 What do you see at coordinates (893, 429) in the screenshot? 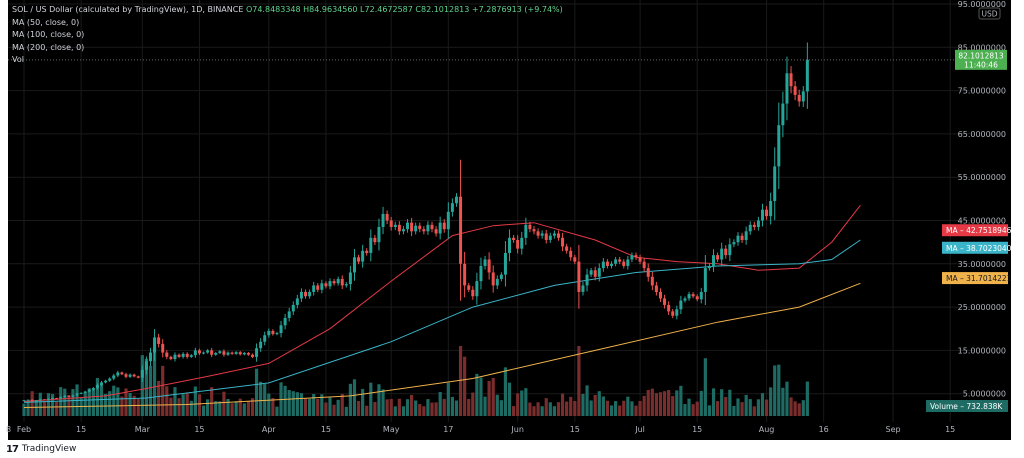
I see `time-tick-label-14: Sep` at bounding box center [893, 429].